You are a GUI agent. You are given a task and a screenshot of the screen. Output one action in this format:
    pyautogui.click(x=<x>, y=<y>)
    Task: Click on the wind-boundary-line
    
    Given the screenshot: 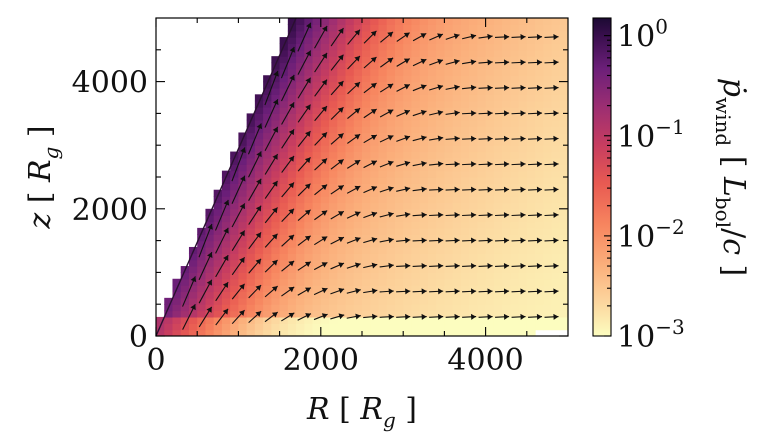 What is the action you would take?
    pyautogui.click(x=226, y=177)
    